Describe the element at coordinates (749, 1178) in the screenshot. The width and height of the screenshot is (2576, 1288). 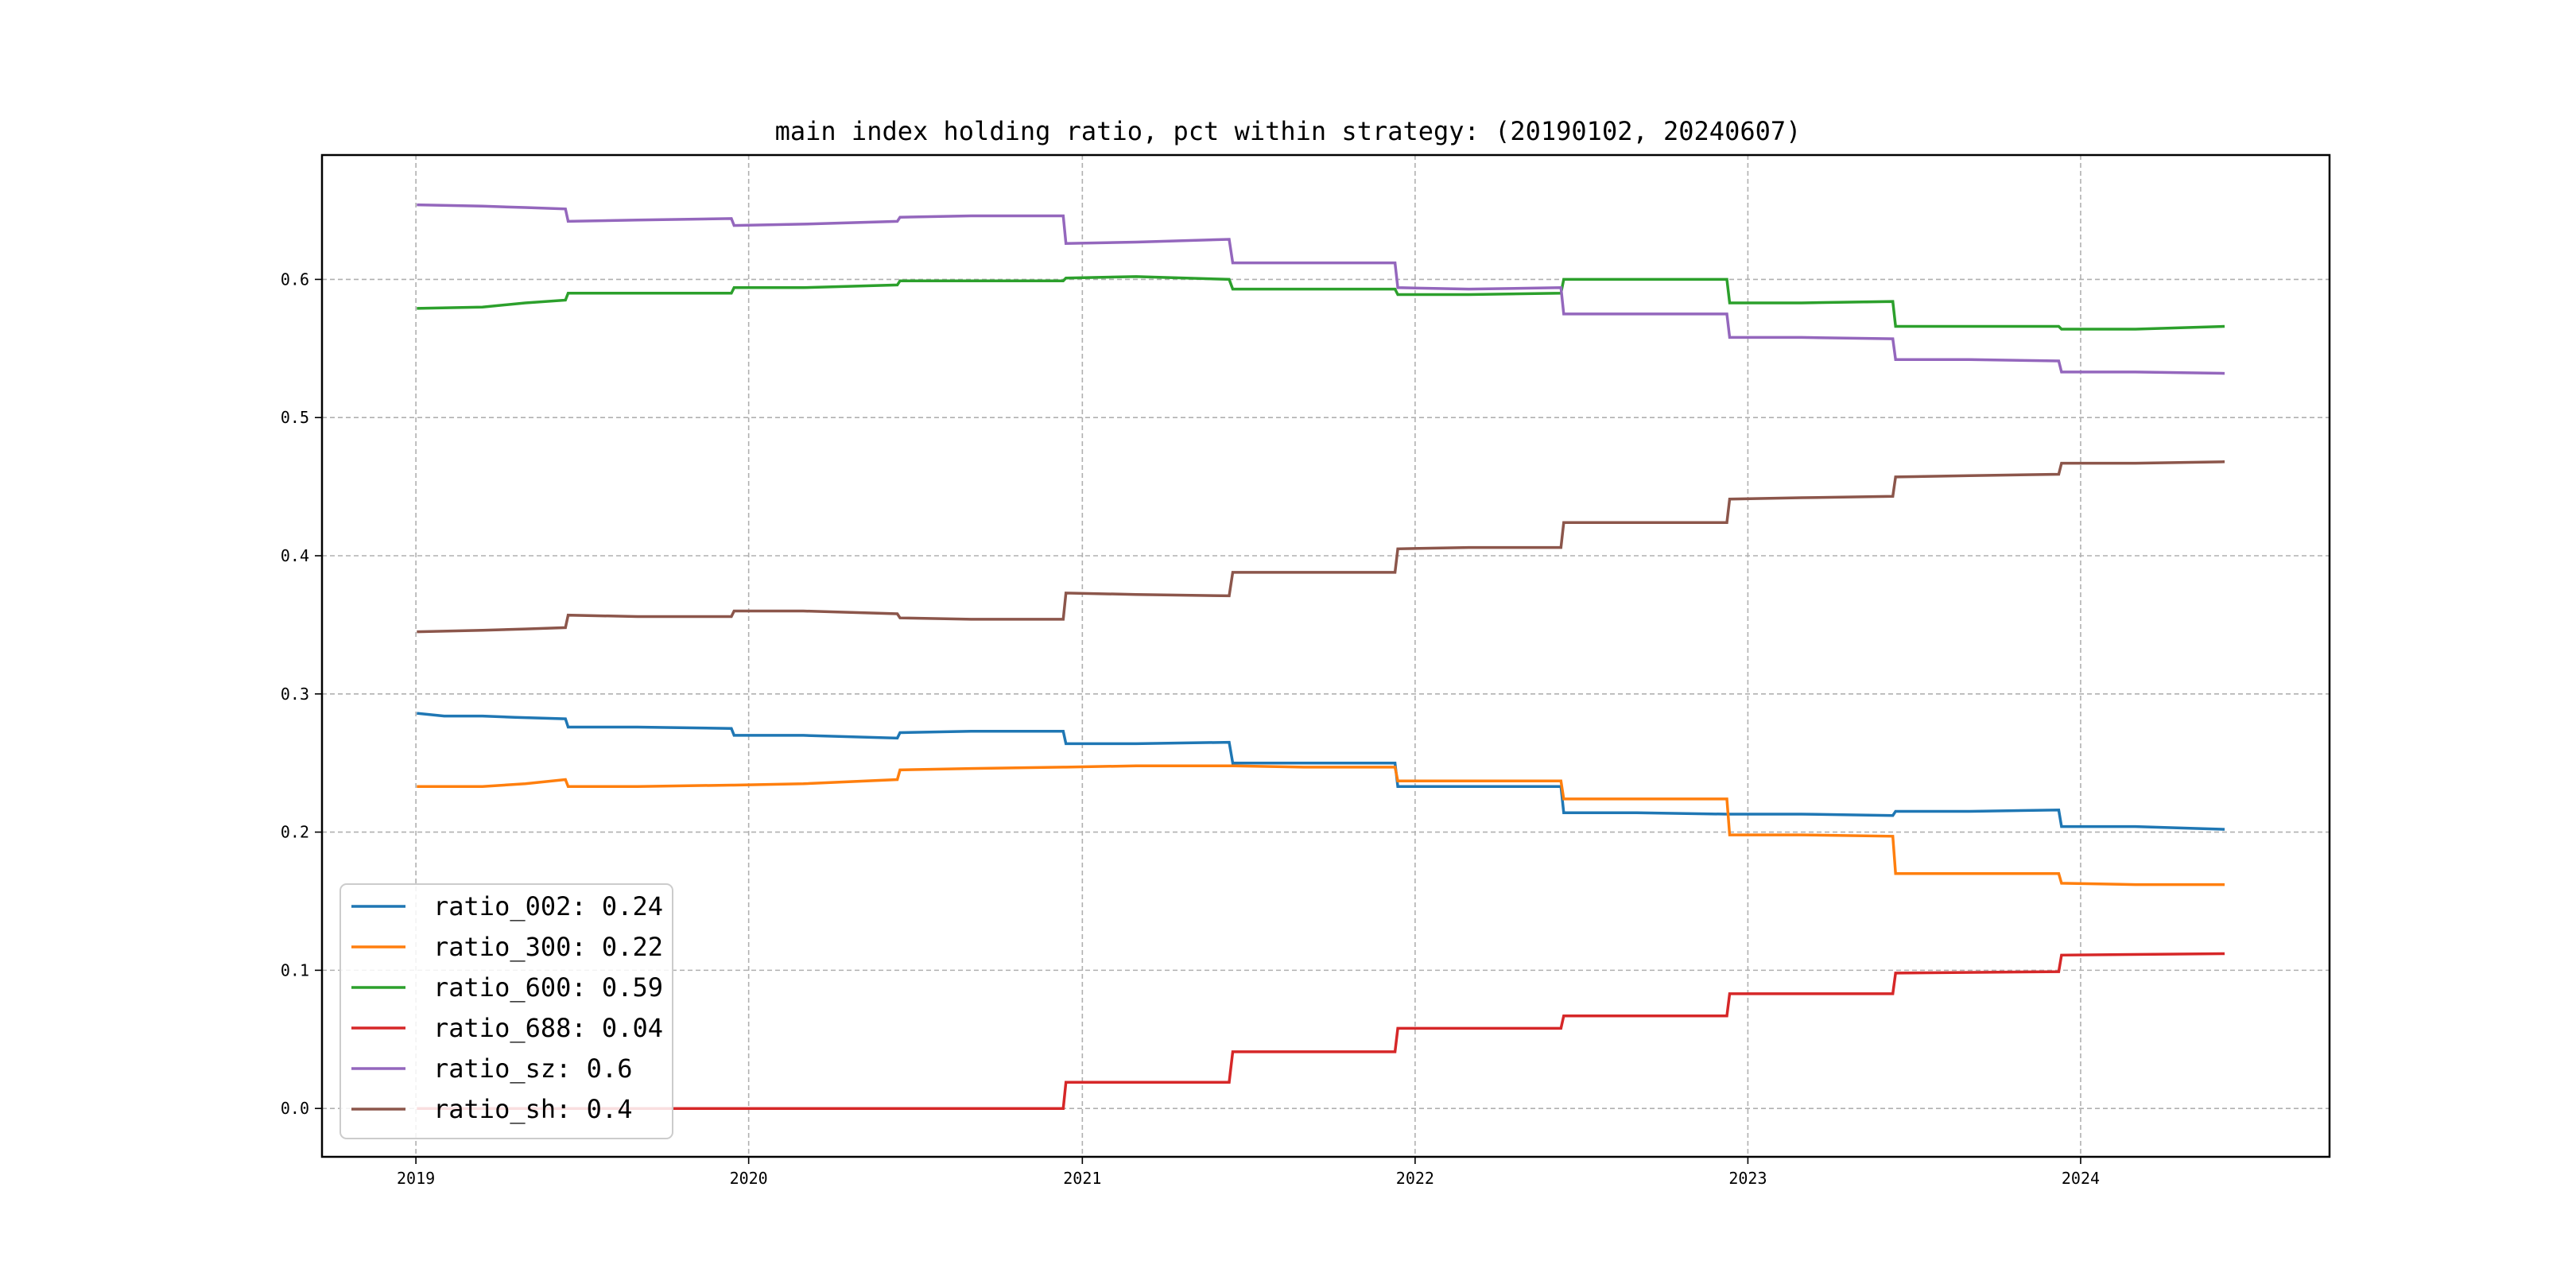
I see `x-tick-label: 2020` at that location.